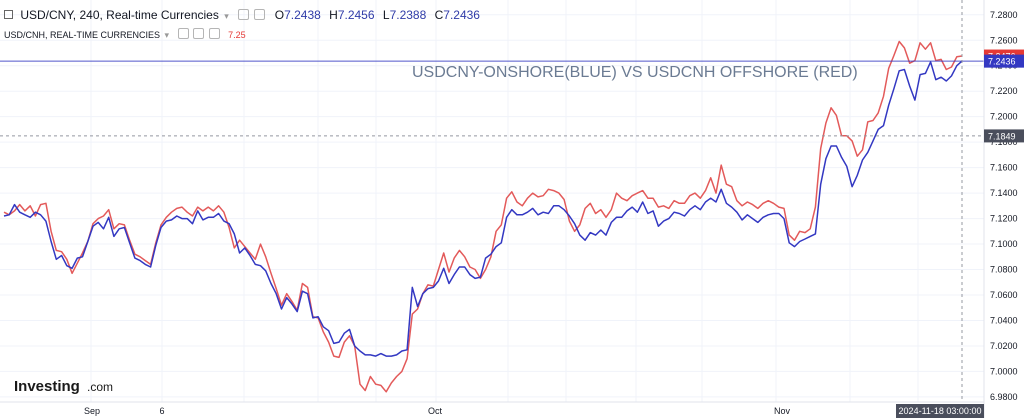  What do you see at coordinates (1004, 397) in the screenshot?
I see `y-tick-label: 6.9800` at bounding box center [1004, 397].